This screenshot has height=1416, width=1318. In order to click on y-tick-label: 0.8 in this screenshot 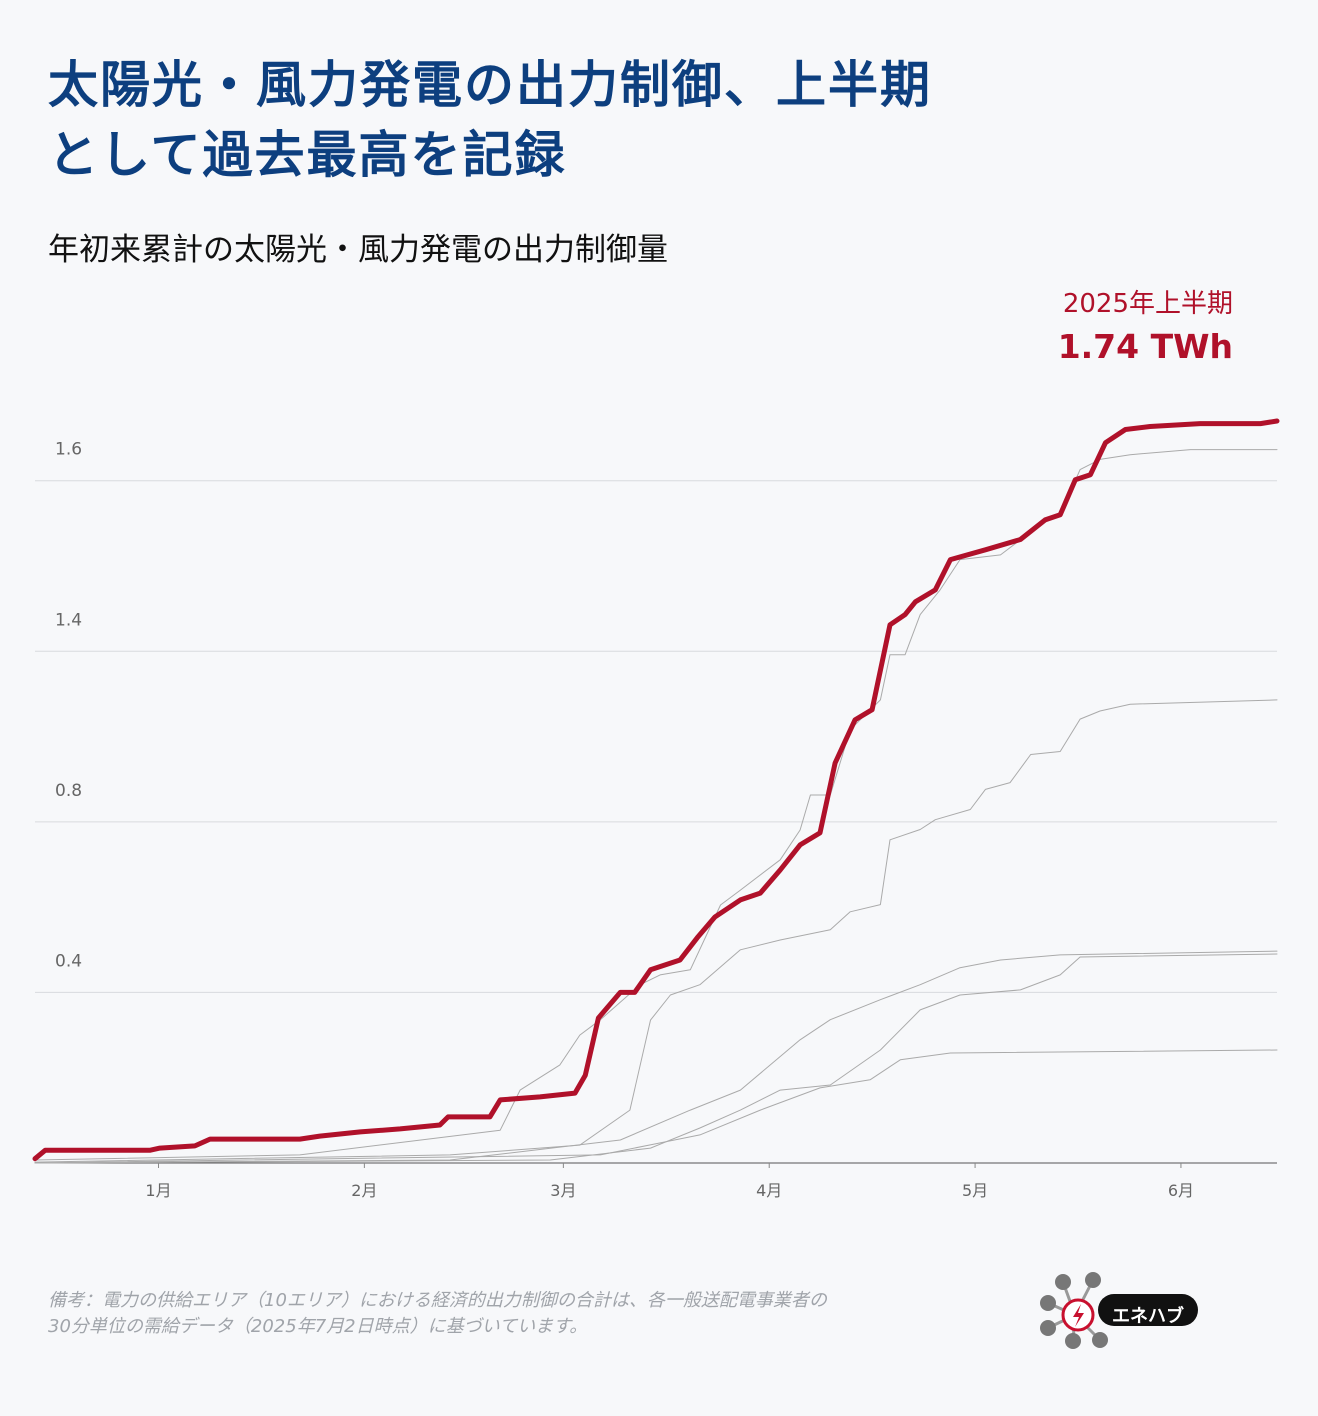, I will do `click(68, 791)`.